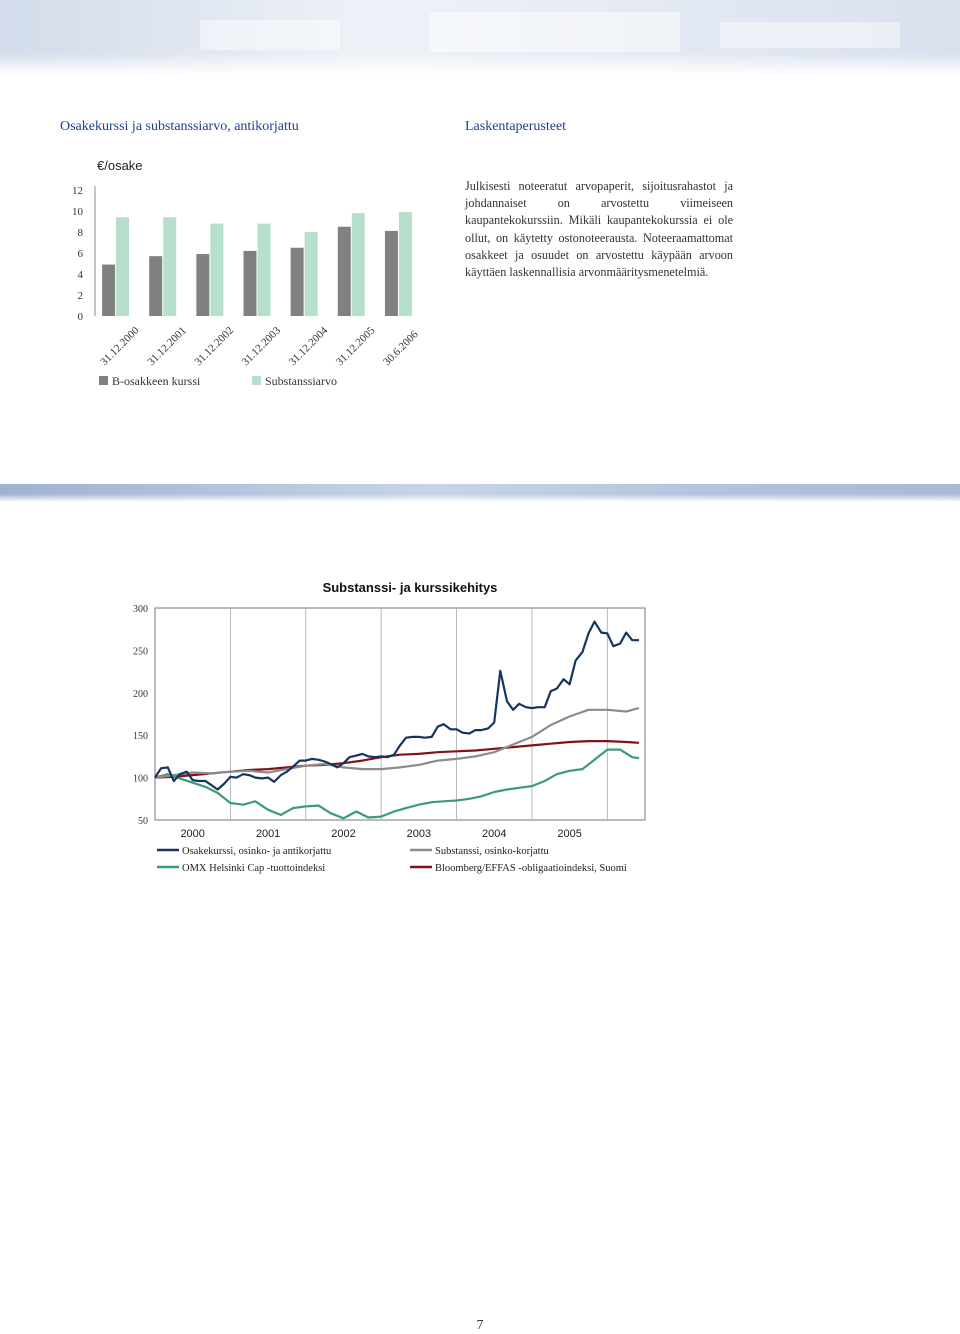 This screenshot has height=1334, width=960. I want to click on x-tick-label: 2003, so click(419, 834).